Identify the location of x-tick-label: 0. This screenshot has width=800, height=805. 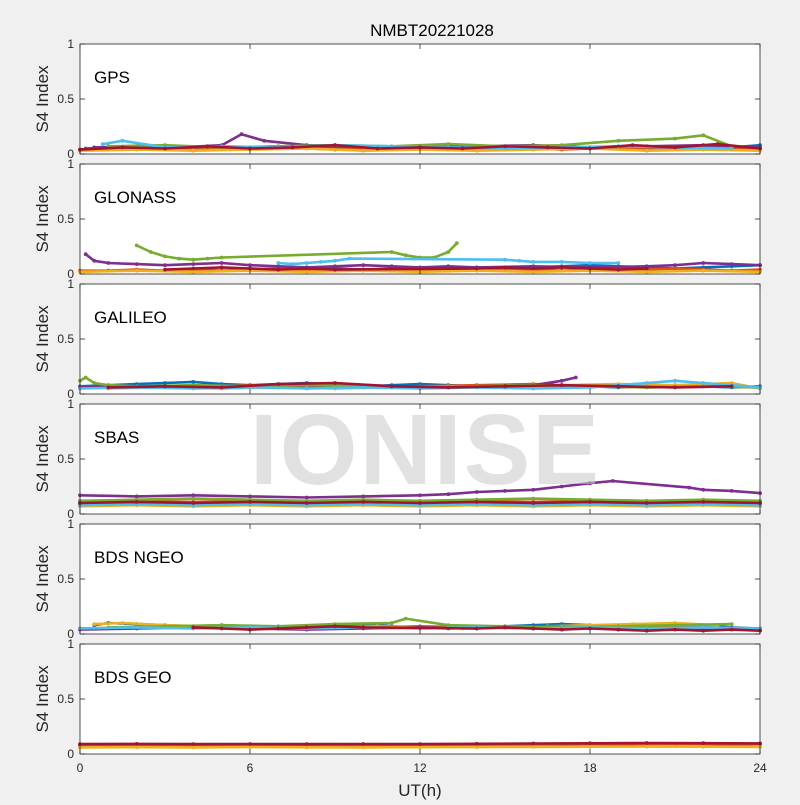
(80, 768).